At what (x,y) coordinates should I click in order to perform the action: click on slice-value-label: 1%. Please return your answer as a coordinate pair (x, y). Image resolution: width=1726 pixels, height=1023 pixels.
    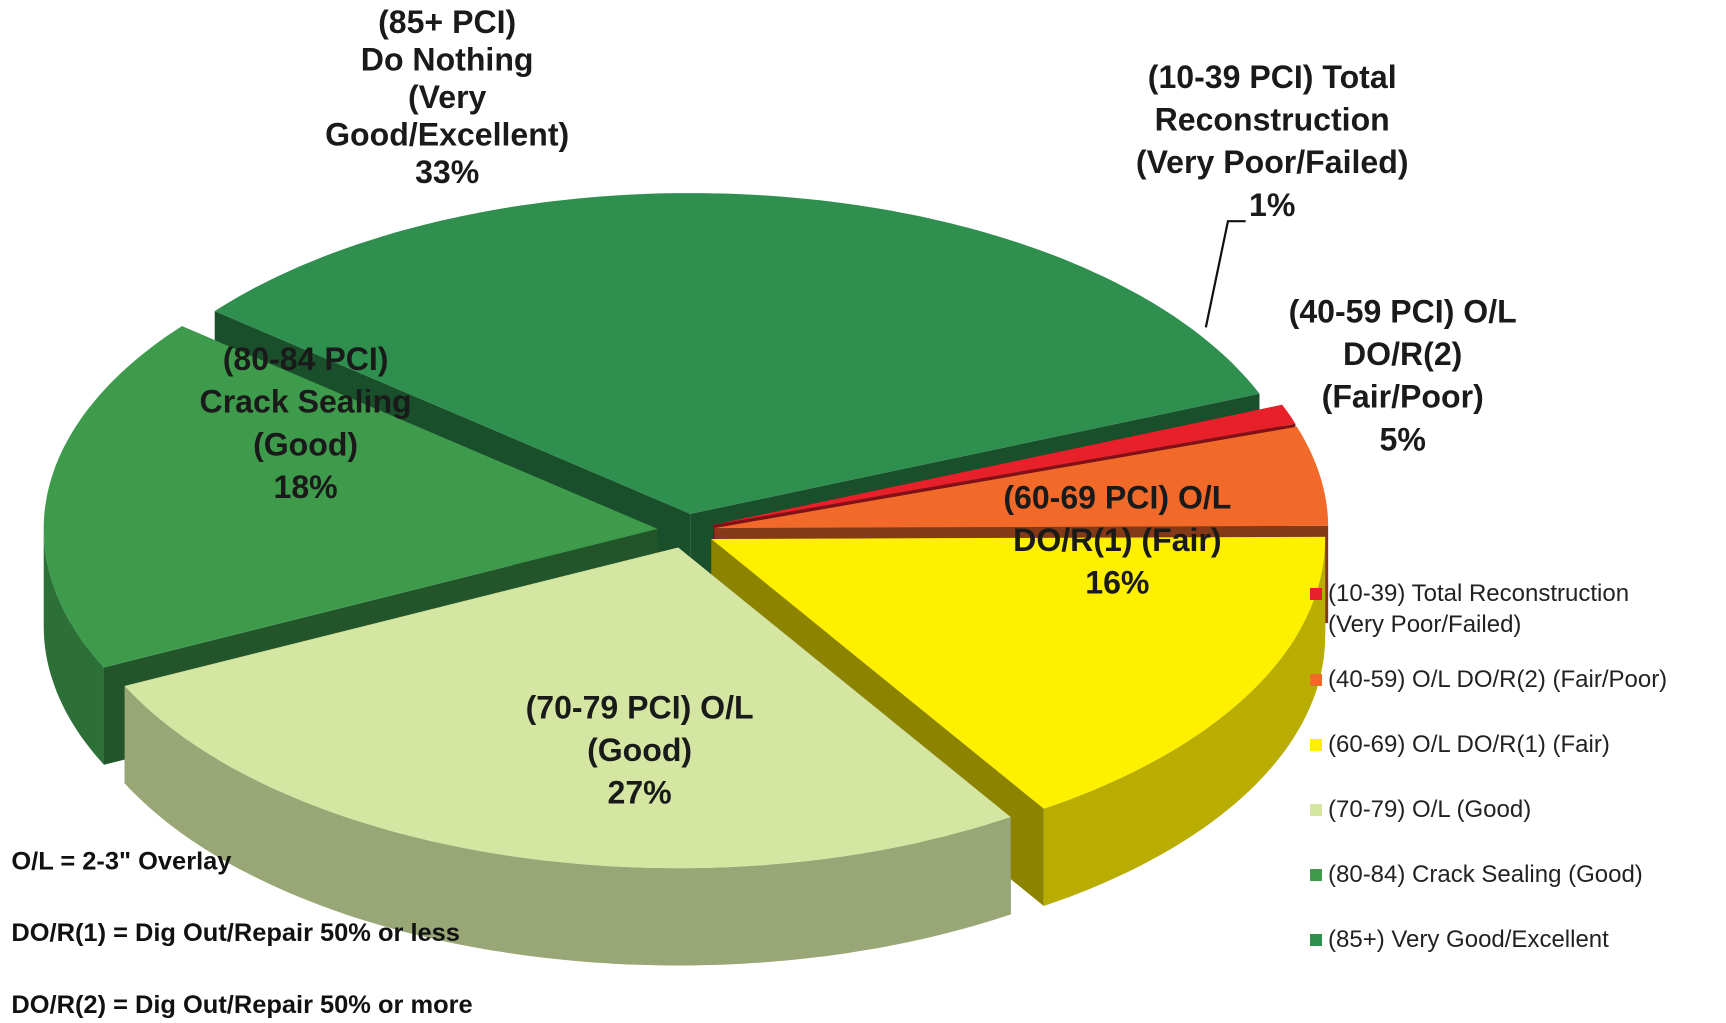
    Looking at the image, I should click on (1272, 205).